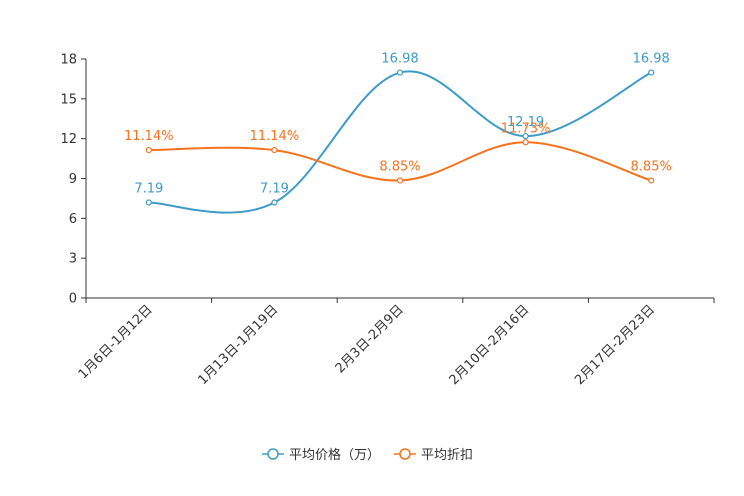 The image size is (744, 496). I want to click on y-tick-label: 9, so click(73, 179).